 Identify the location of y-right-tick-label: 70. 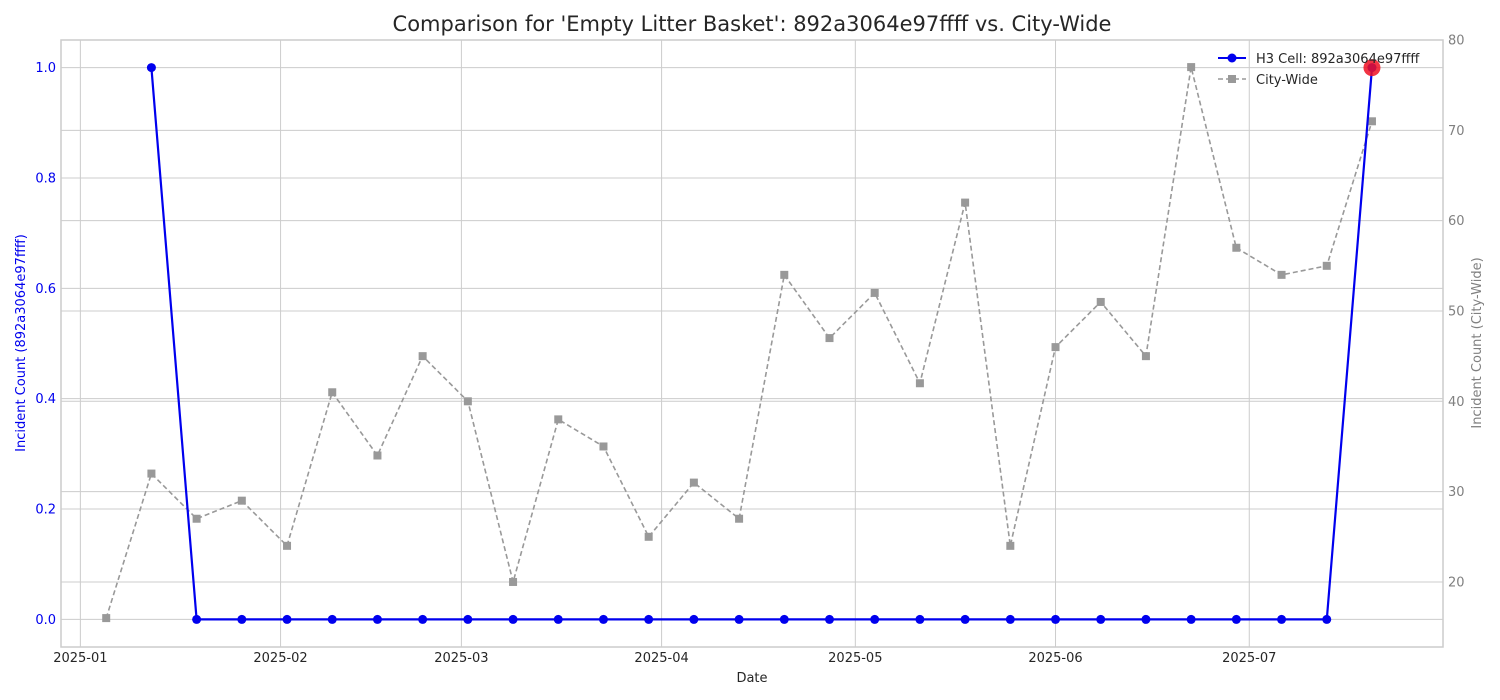
(1456, 131).